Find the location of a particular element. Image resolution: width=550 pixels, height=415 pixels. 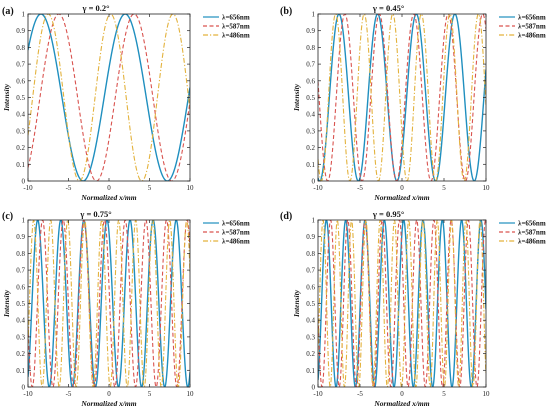

panel-label: (c) is located at coordinates (7, 216).